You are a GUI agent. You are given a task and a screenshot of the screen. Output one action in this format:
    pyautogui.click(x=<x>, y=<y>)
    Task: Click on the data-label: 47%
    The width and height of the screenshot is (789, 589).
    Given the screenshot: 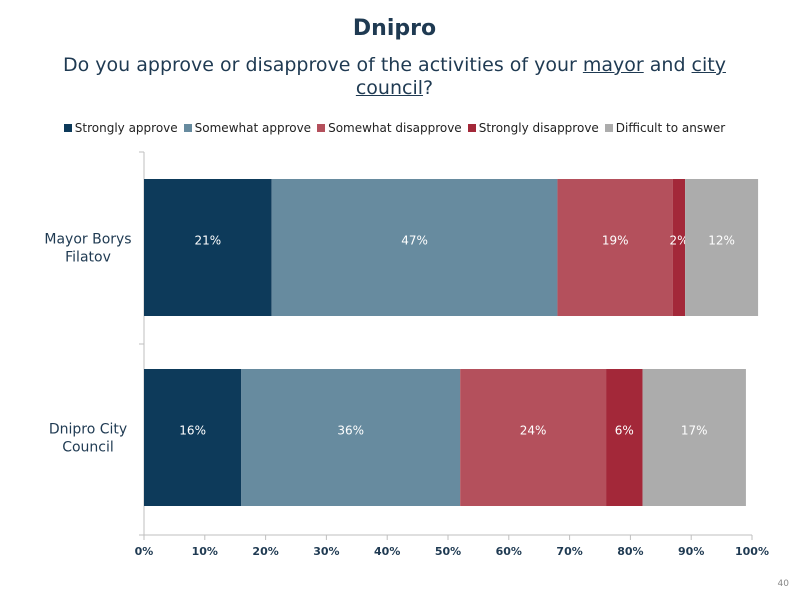 What is the action you would take?
    pyautogui.click(x=414, y=241)
    